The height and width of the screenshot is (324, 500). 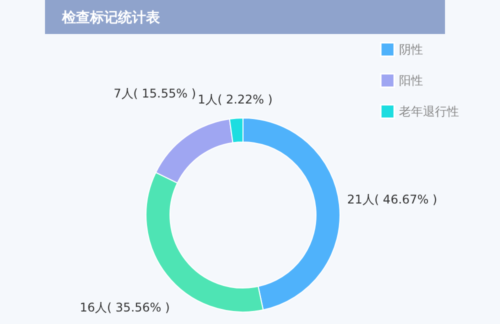 What do you see at coordinates (411, 81) in the screenshot?
I see `legend-label: 阳性` at bounding box center [411, 81].